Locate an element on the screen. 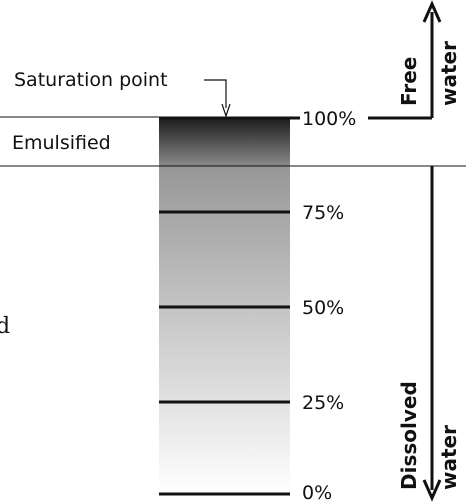 The image size is (466, 502). dissolved-water-label-line2: water is located at coordinates (449, 457).